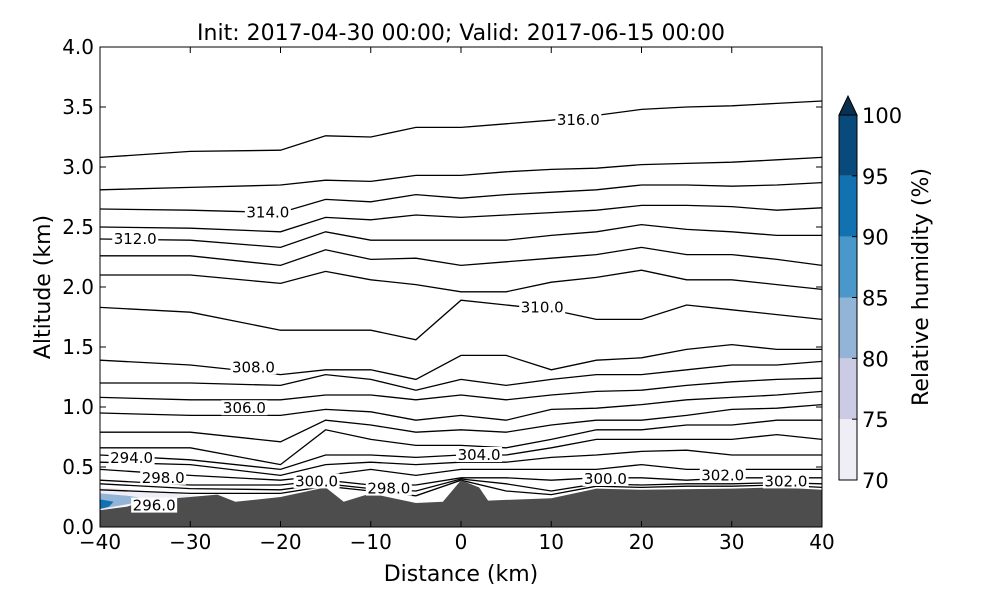 Image resolution: width=1000 pixels, height=604 pixels. Describe the element at coordinates (280, 542) in the screenshot. I see `x-tick-label: −20` at that location.